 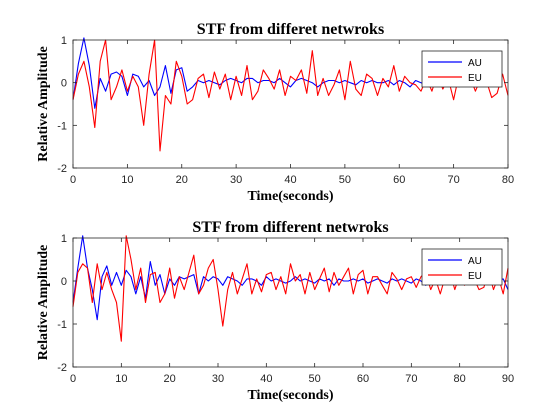 I want to click on chart-title: STF from different netwroks, so click(x=290, y=227).